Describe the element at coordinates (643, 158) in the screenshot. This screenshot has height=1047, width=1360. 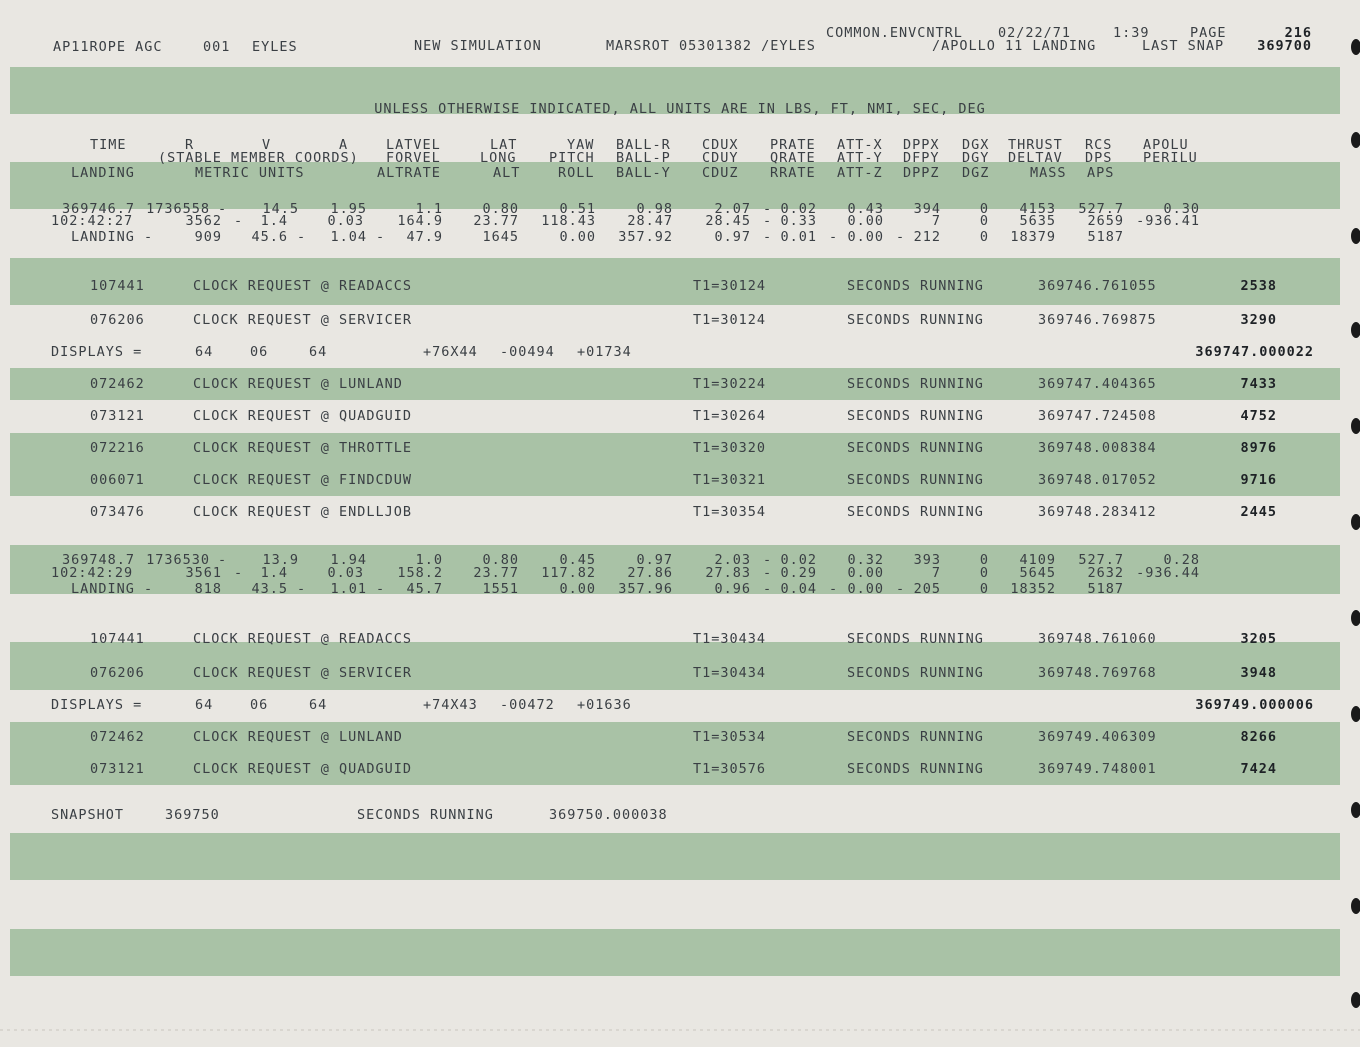
I see `column-header: BALL-P` at that location.